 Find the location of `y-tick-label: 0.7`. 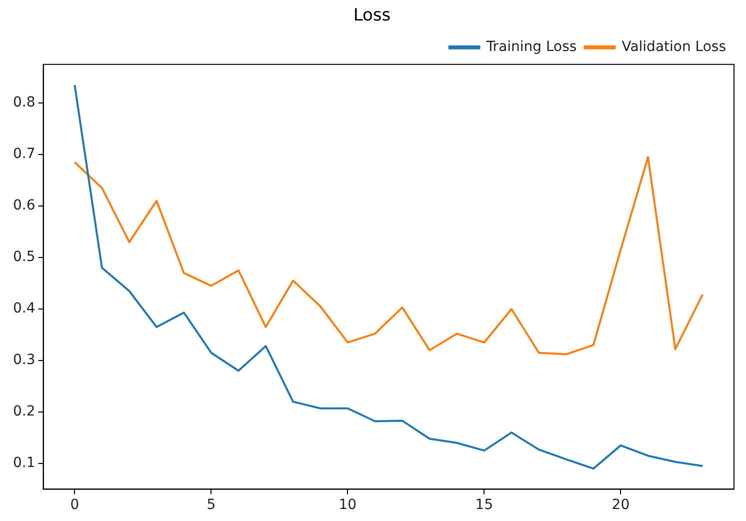

y-tick-label: 0.7 is located at coordinates (24, 154).